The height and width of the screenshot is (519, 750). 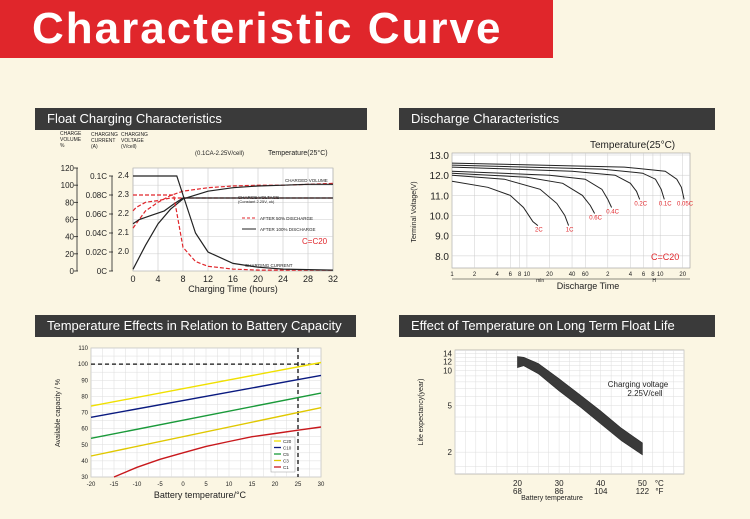 I want to click on discharge-header: Discharge Characteristics, so click(x=557, y=119).